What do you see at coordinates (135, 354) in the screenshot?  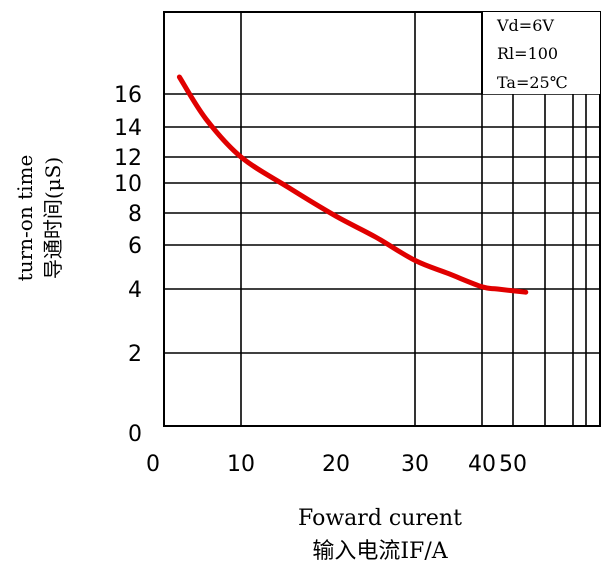 I see `y-tick-label: 2` at bounding box center [135, 354].